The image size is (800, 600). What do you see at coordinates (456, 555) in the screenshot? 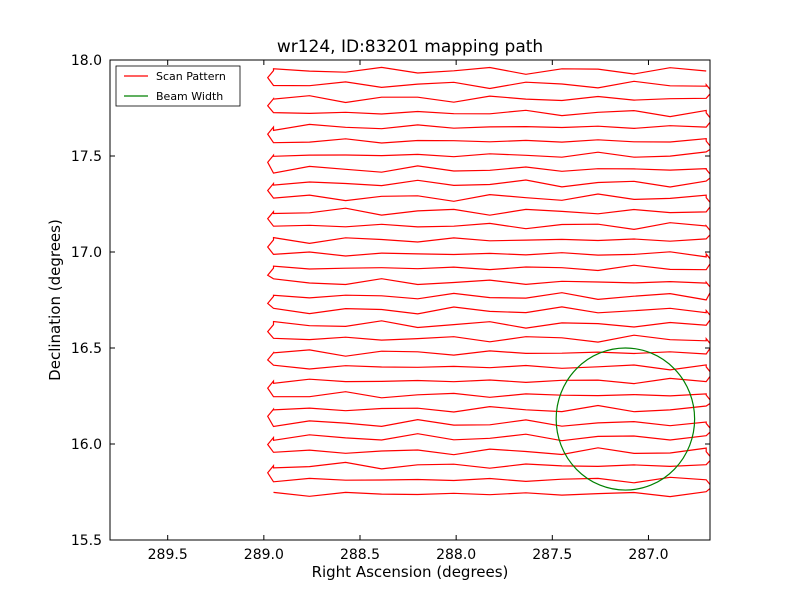
I see `x-tick-label: 288.0` at bounding box center [456, 555].